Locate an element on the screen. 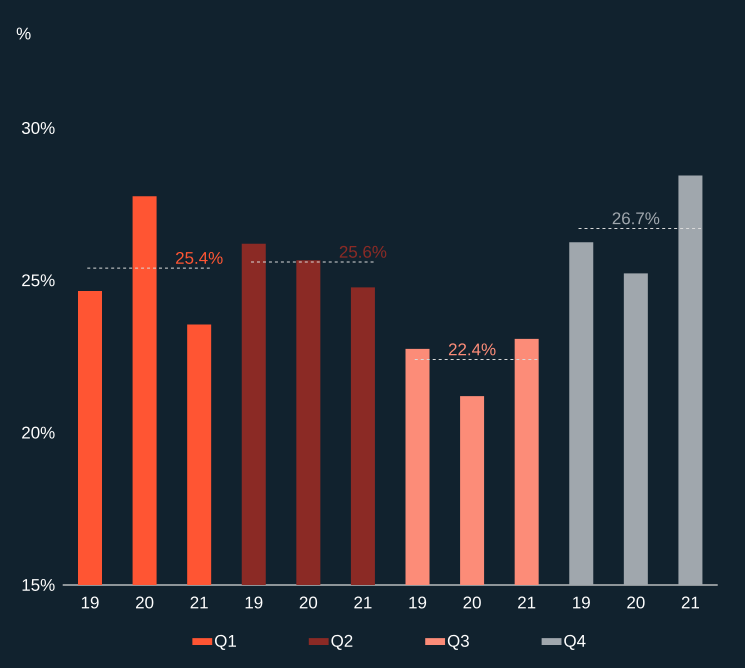 The height and width of the screenshot is (668, 745). y-tick-label: 30% is located at coordinates (38, 128).